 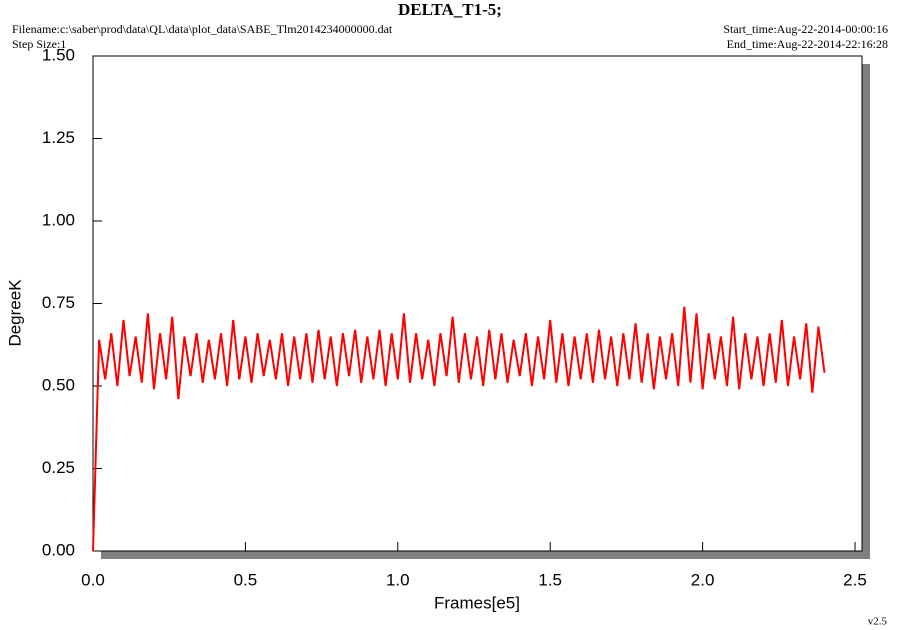 I want to click on x-tick-label: 0.0, so click(x=93, y=579).